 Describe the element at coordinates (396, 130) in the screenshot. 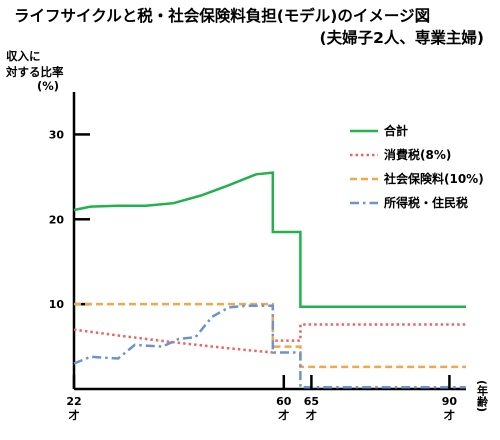

I see `legend-label: 合計` at that location.